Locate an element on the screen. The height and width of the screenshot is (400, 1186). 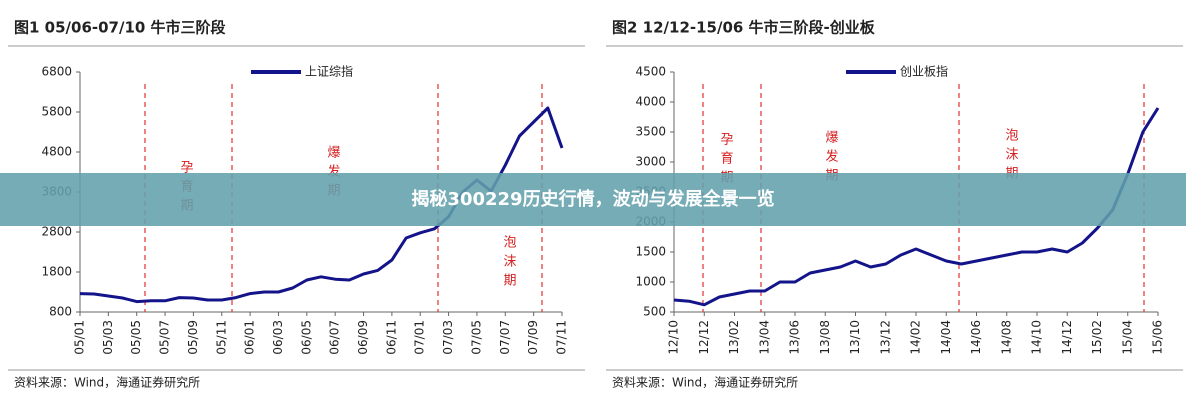
x-tick-label: 05/09 is located at coordinates (193, 337).